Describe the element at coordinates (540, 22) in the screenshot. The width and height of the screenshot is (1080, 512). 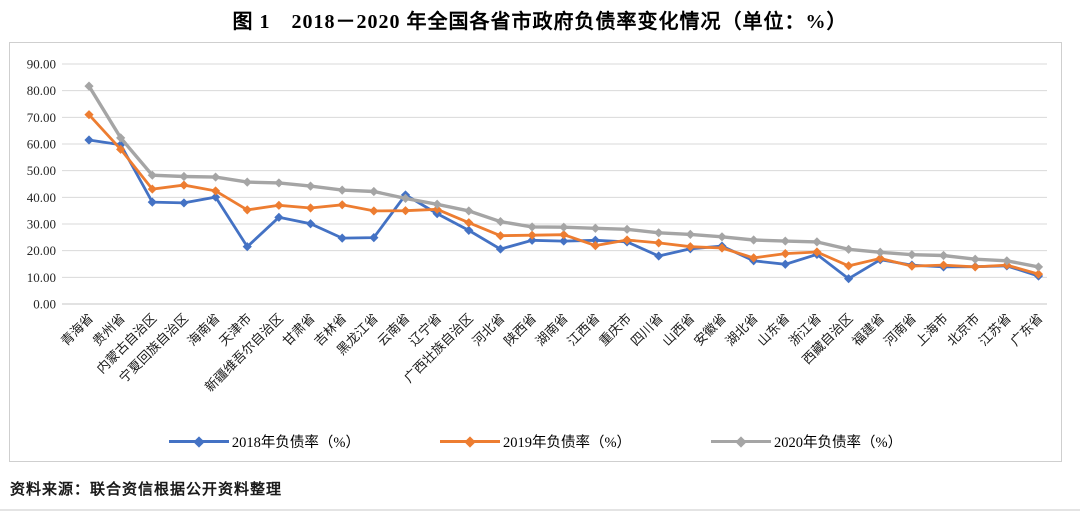
I see `chart-title: 图 1 2018－2020 年全国各省市政府负债率变化情况（单位：%）` at that location.